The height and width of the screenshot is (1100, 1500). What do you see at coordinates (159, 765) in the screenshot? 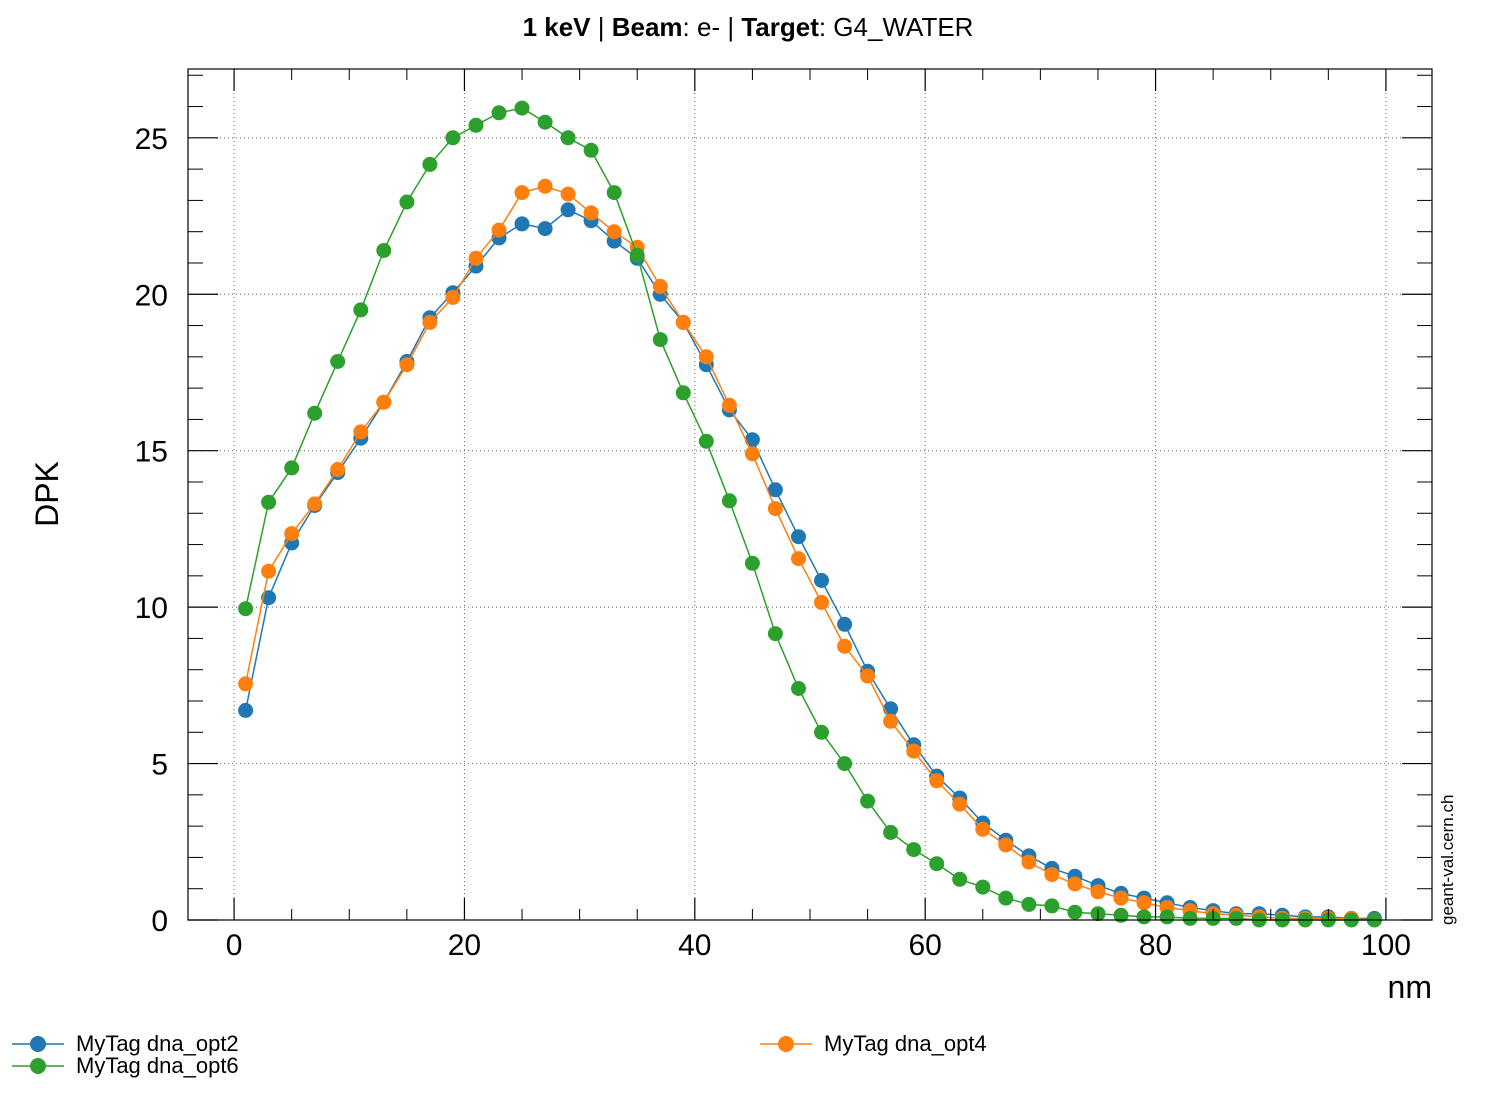
I see `y-tick-label: 5` at bounding box center [159, 765].